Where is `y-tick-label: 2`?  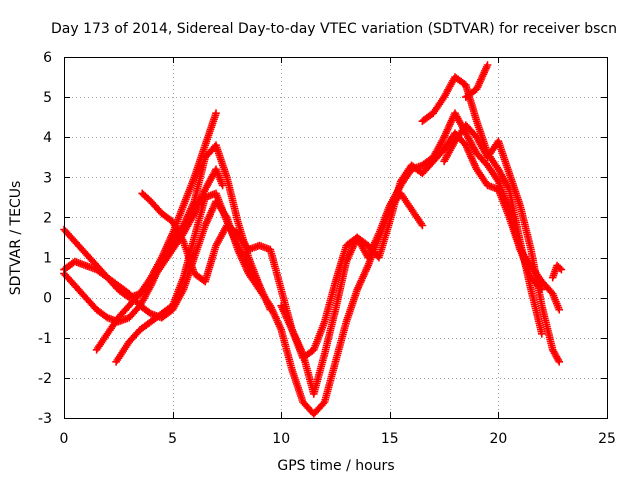 y-tick-label: 2 is located at coordinates (47, 218).